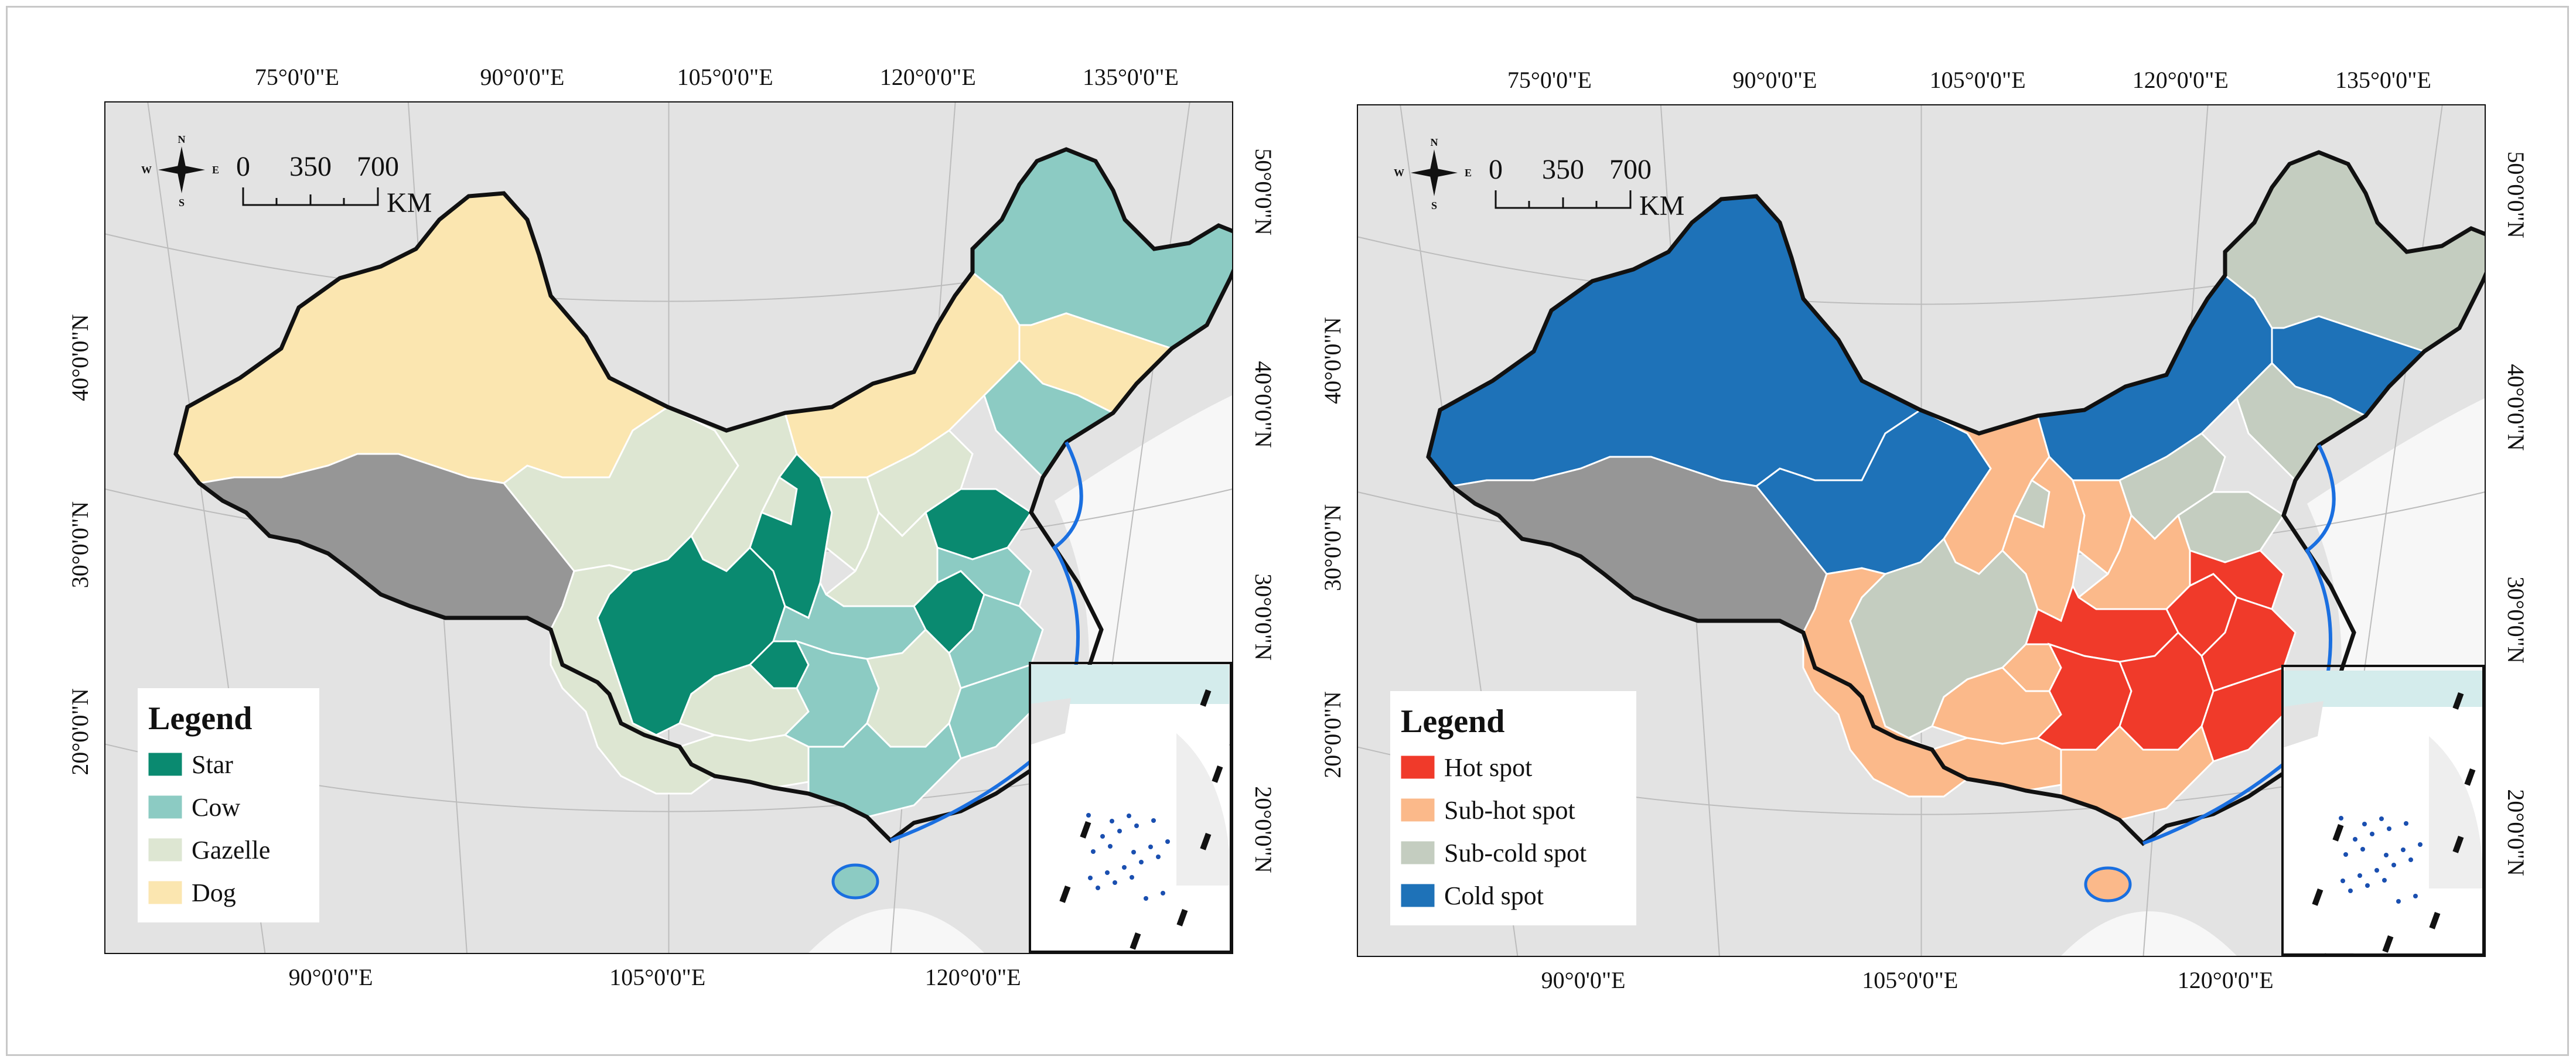  Describe the element at coordinates (216, 807) in the screenshot. I see `legend-item-label: Cow` at that location.